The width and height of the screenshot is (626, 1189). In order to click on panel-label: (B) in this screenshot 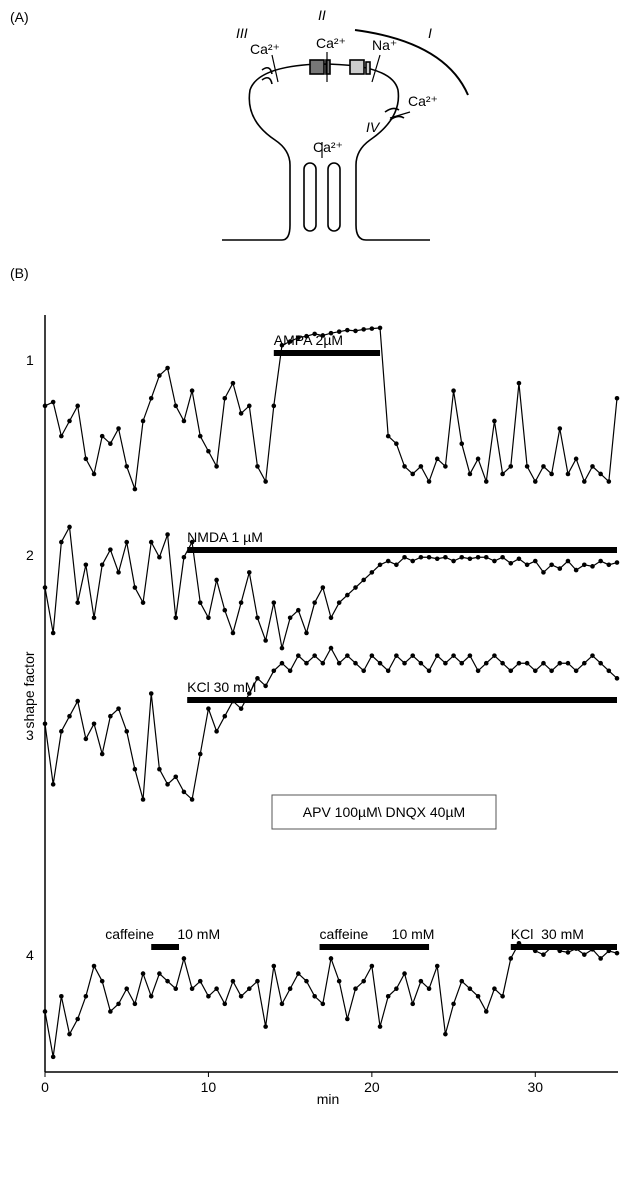, I will do `click(19, 273)`.